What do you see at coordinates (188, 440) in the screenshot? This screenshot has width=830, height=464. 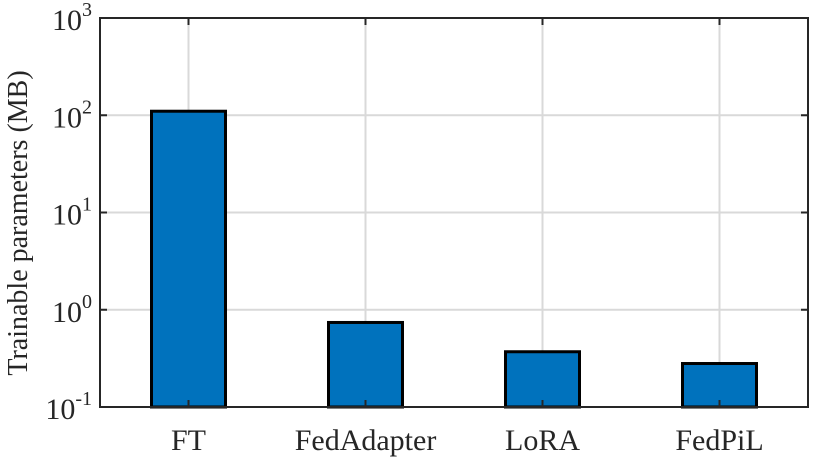 I see `x-tick-label-ft: FT` at bounding box center [188, 440].